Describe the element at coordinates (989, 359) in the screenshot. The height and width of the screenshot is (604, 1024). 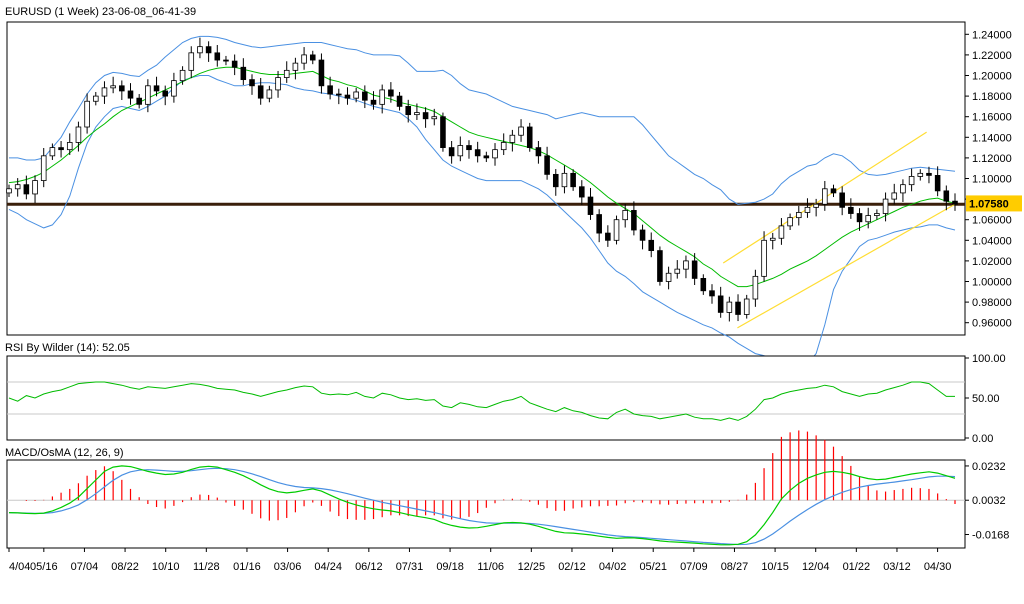
I see `rsi-axis-label: 100.00` at that location.